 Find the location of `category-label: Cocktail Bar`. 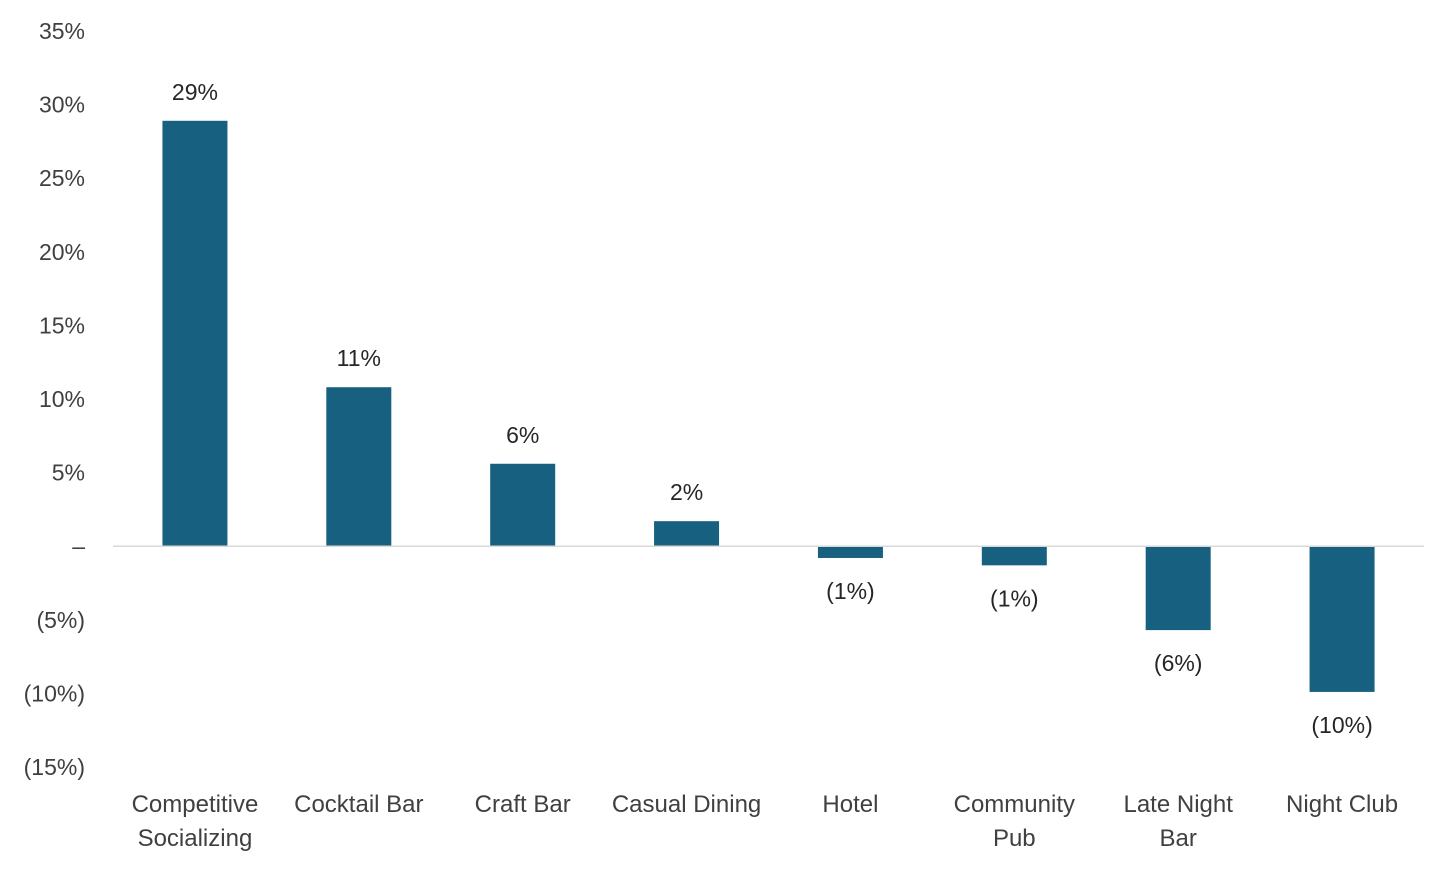

category-label: Cocktail Bar is located at coordinates (358, 804).